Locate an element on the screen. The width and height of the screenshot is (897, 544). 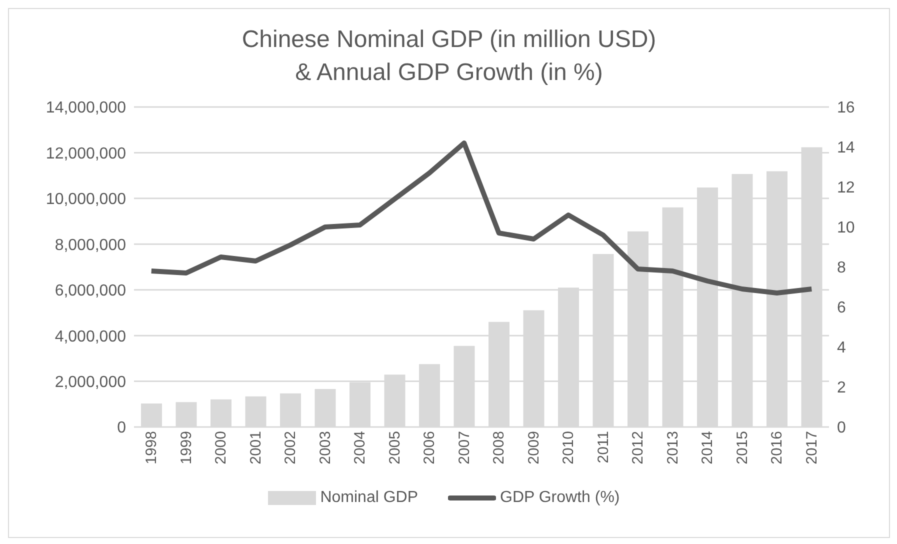
y2-tick-label: 16 is located at coordinates (846, 108).